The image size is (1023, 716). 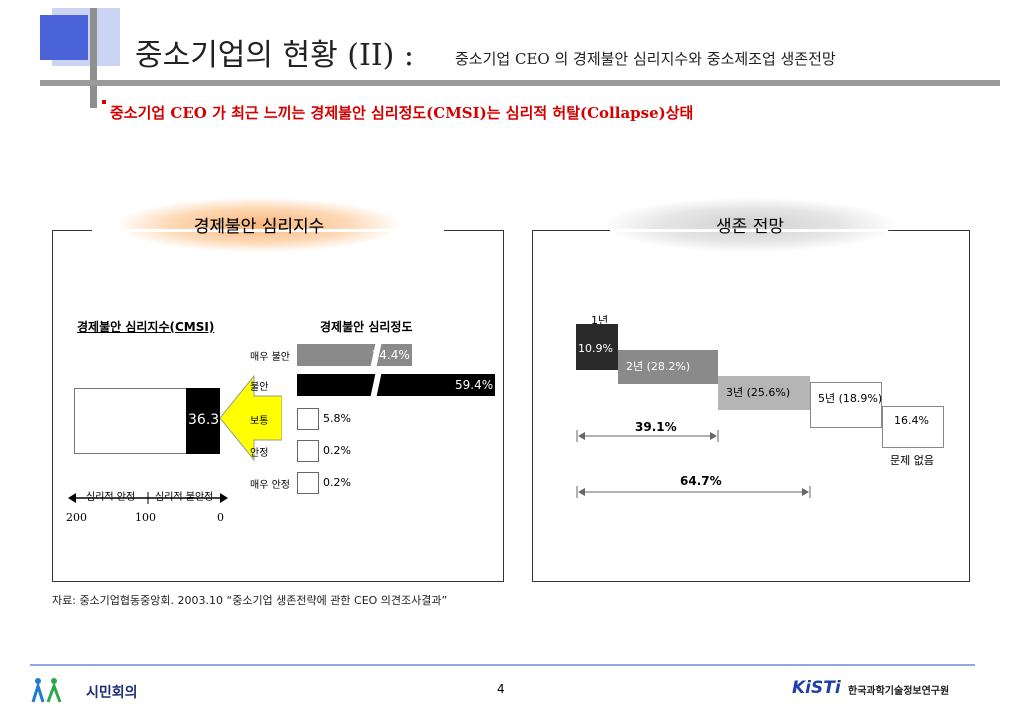 What do you see at coordinates (390, 355) in the screenshot?
I see `degree-value-label: 34.4%` at bounding box center [390, 355].